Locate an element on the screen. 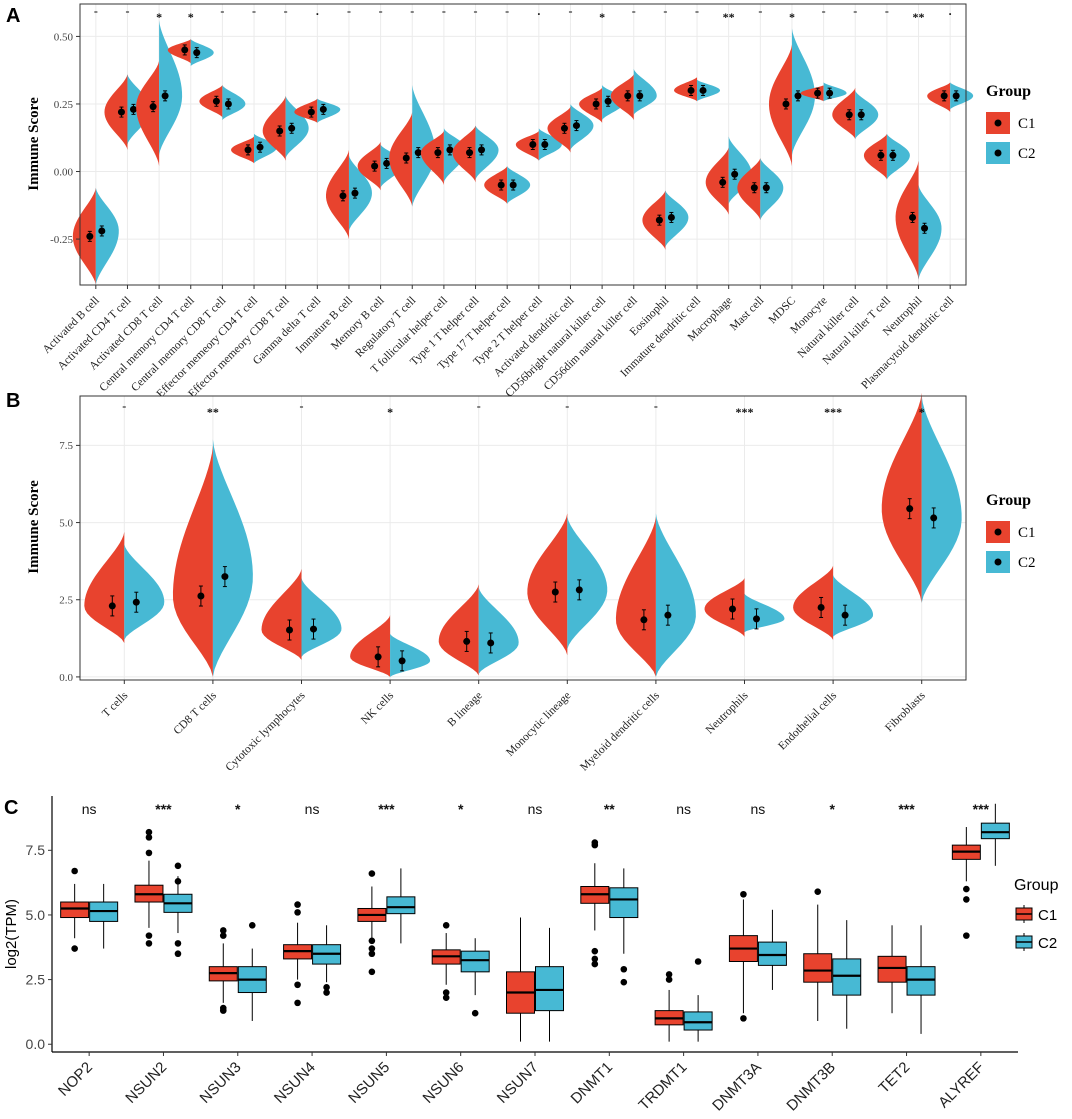 The image size is (1072, 1119). y-axis-title: log2(TPM) is located at coordinates (11, 934).